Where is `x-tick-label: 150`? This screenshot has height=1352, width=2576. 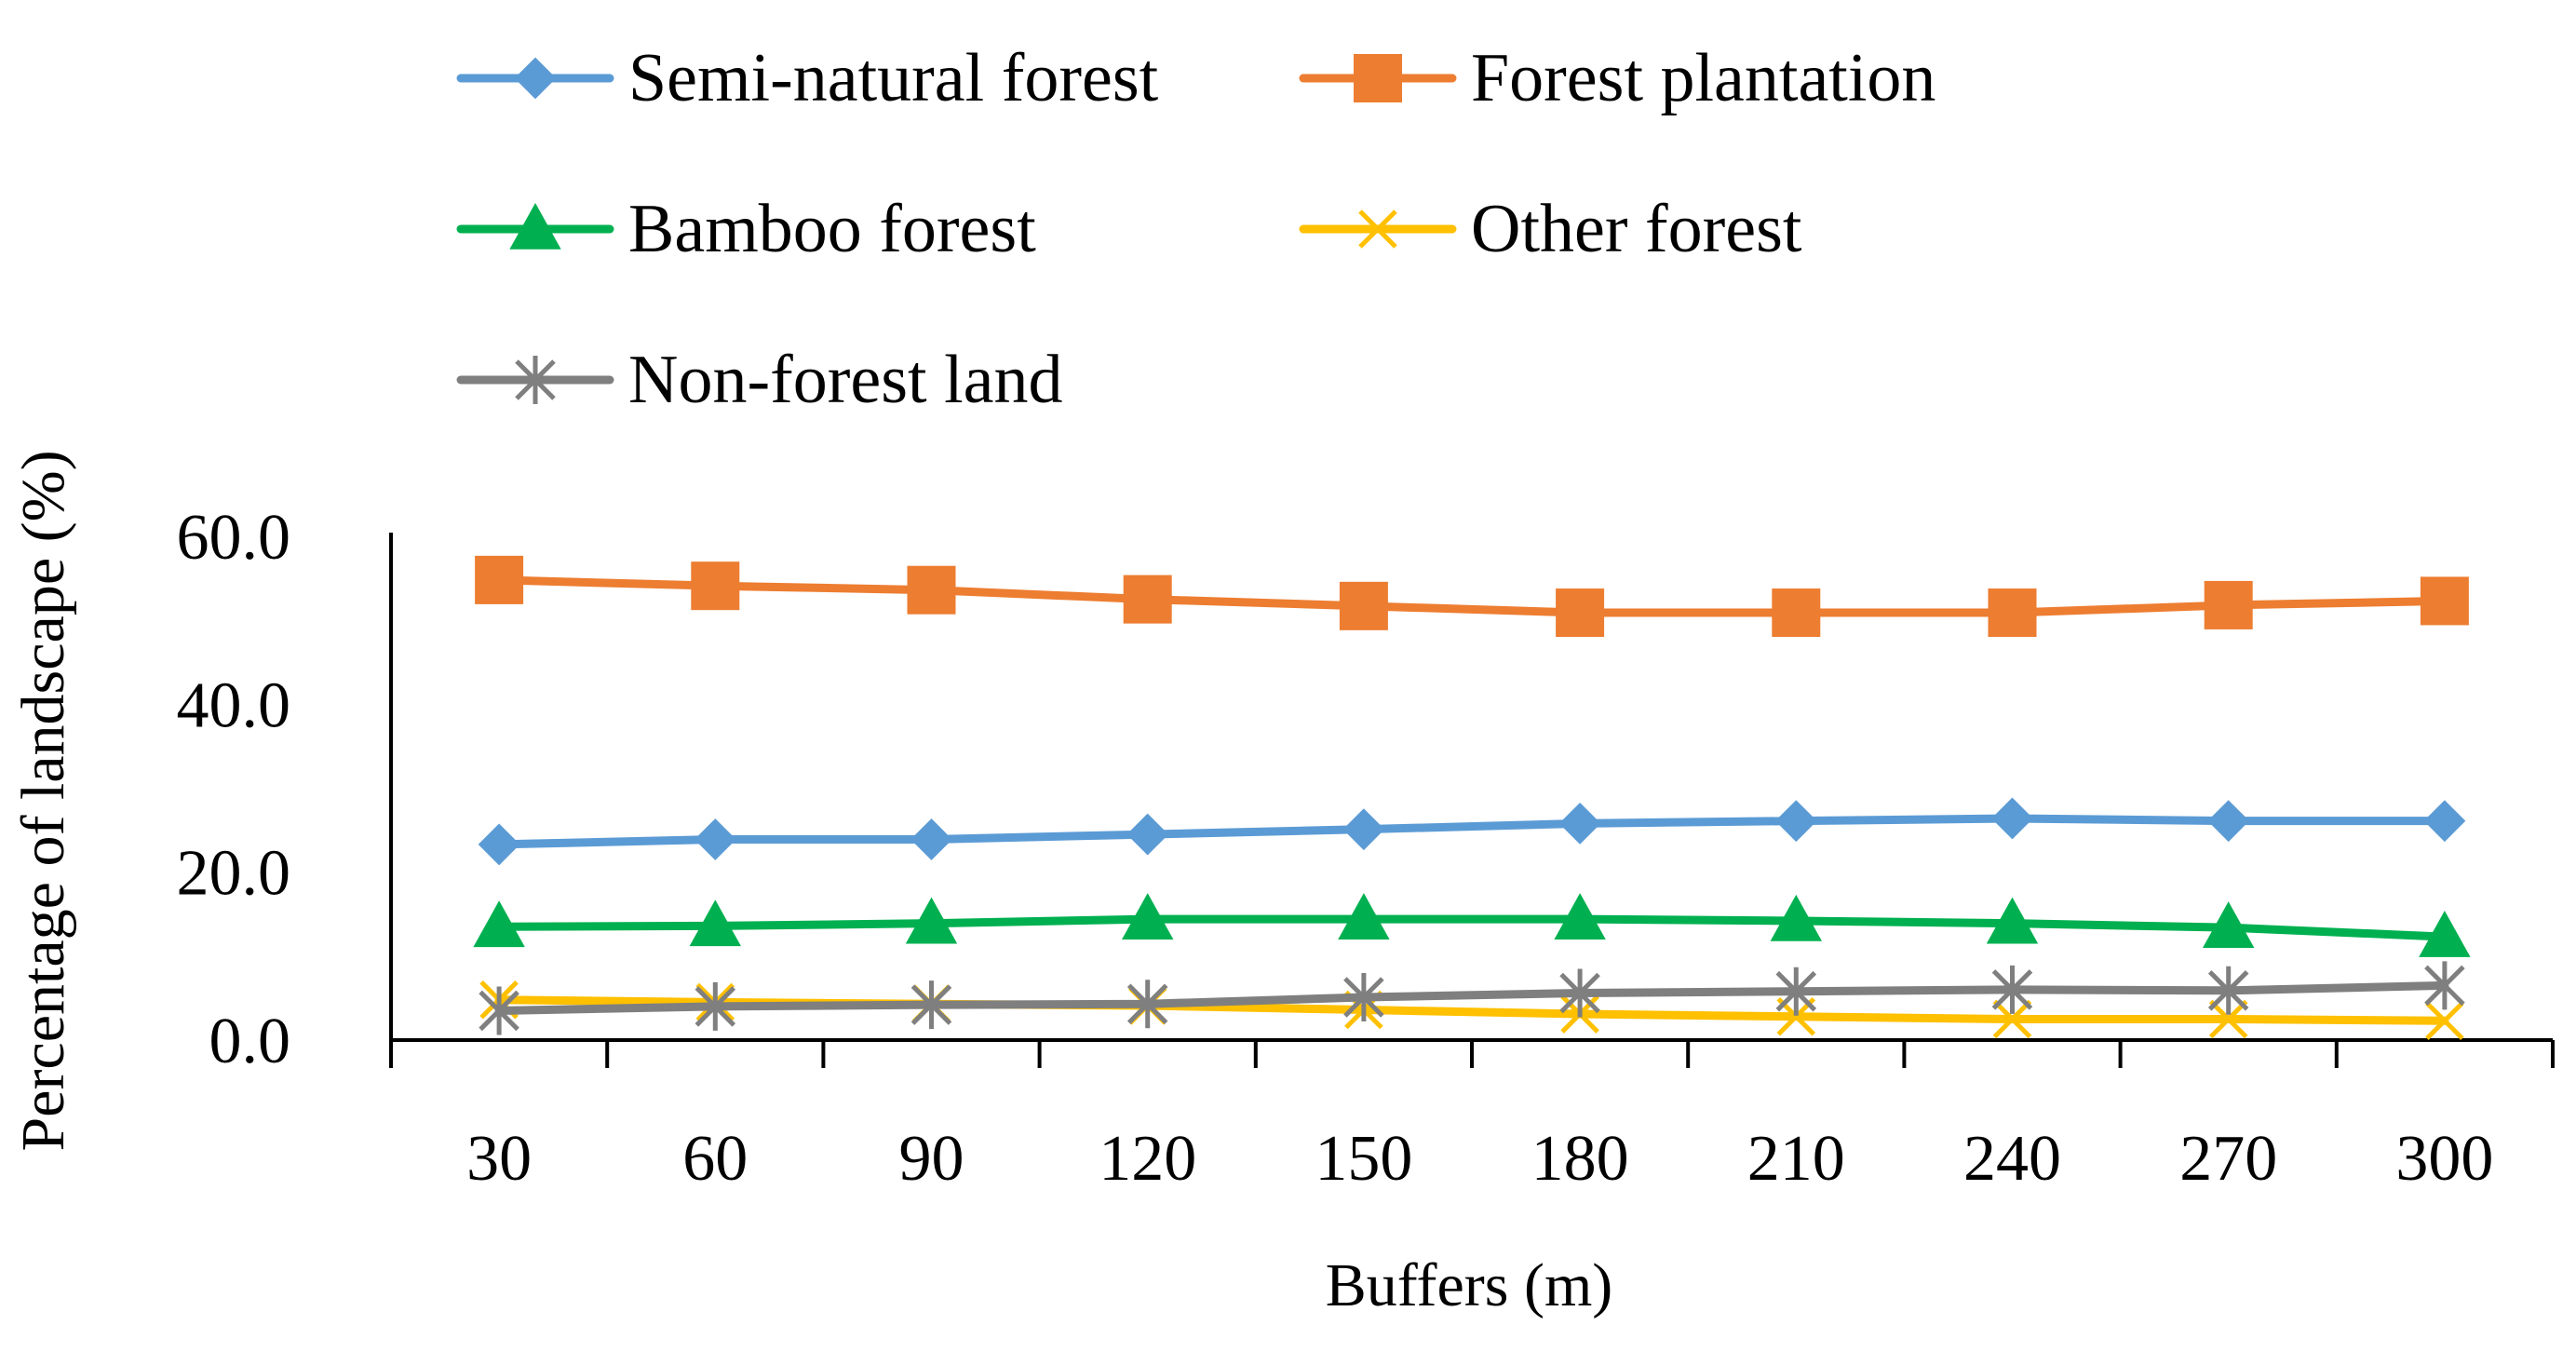
x-tick-label: 150 is located at coordinates (1363, 1159).